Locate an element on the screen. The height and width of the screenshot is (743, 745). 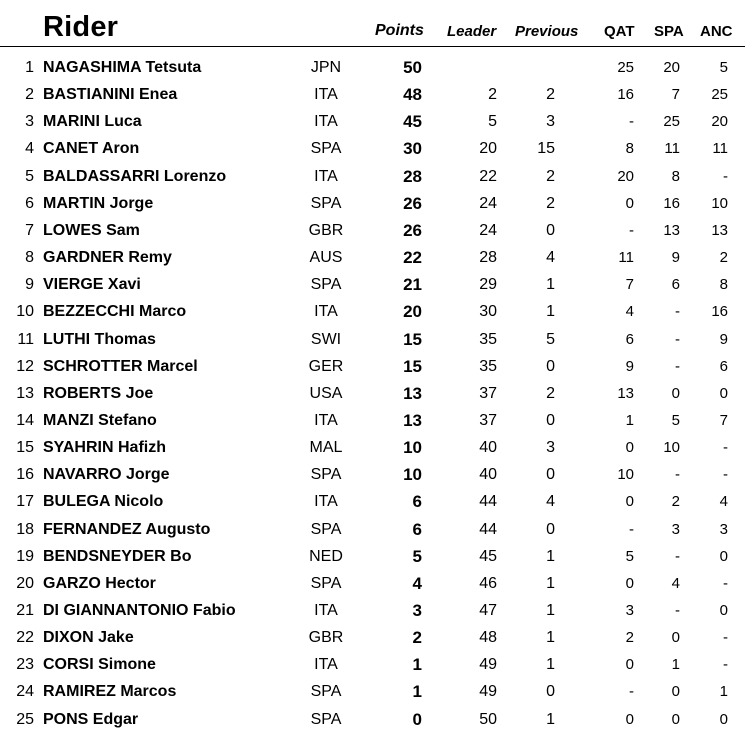
cell-name: MARTIN Jorge is located at coordinates (98, 203).